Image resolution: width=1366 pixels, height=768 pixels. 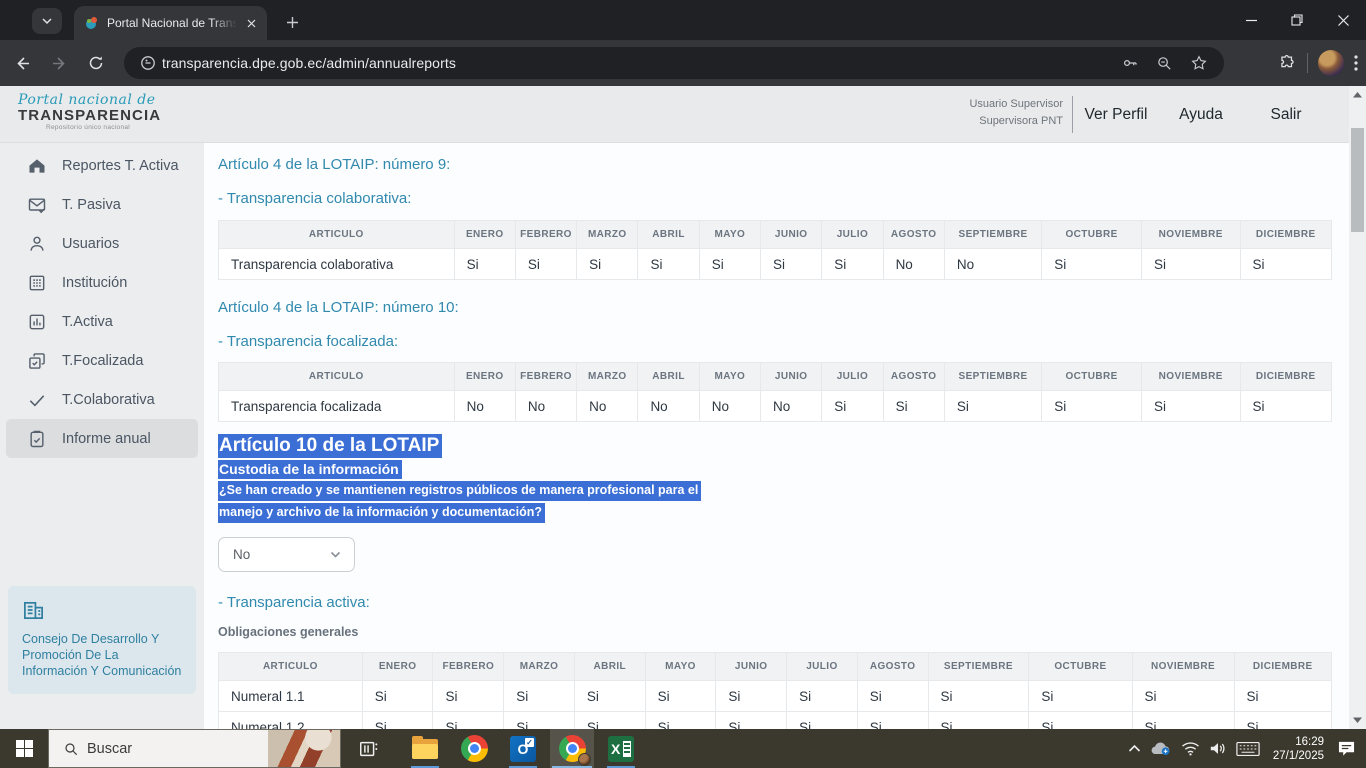 I want to click on restore-icon, so click(x=1297, y=20).